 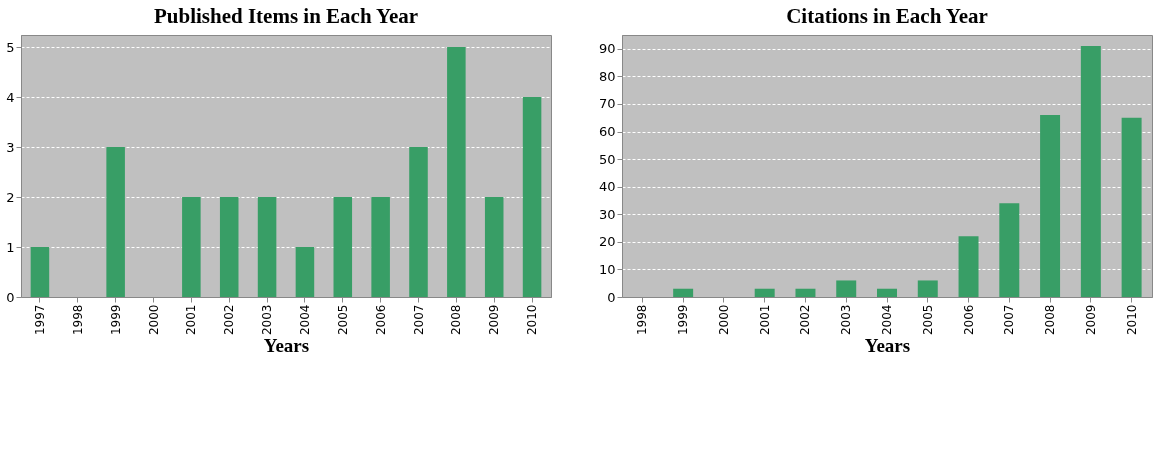 I want to click on chart-title: Published Items in Each Year, so click(x=286, y=16).